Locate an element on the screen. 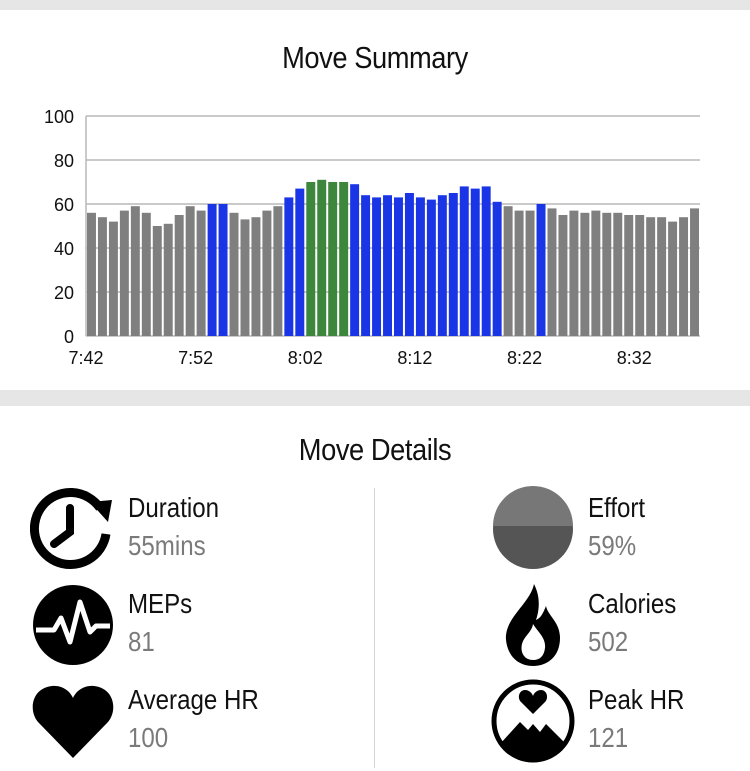 The height and width of the screenshot is (771, 750). y-tick-label: 40 is located at coordinates (64, 249).